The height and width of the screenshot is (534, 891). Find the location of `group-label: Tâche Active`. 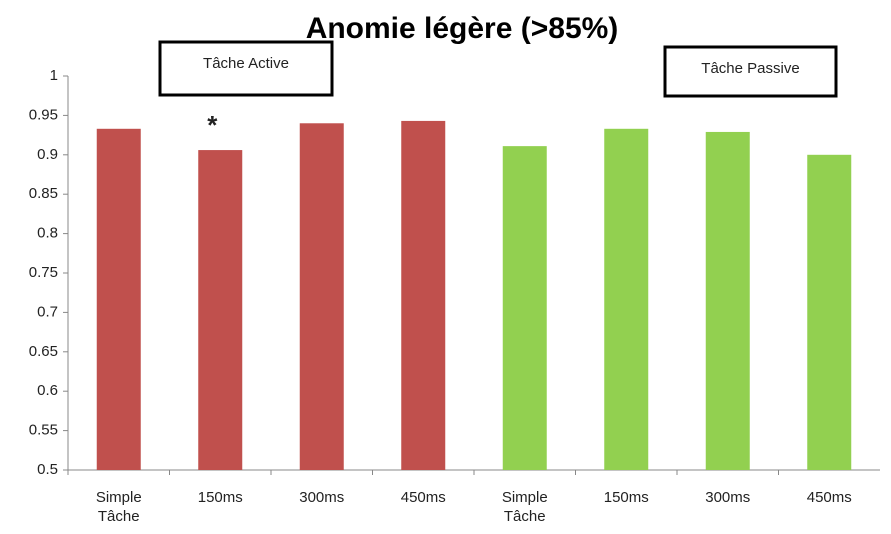

group-label: Tâche Active is located at coordinates (246, 63).